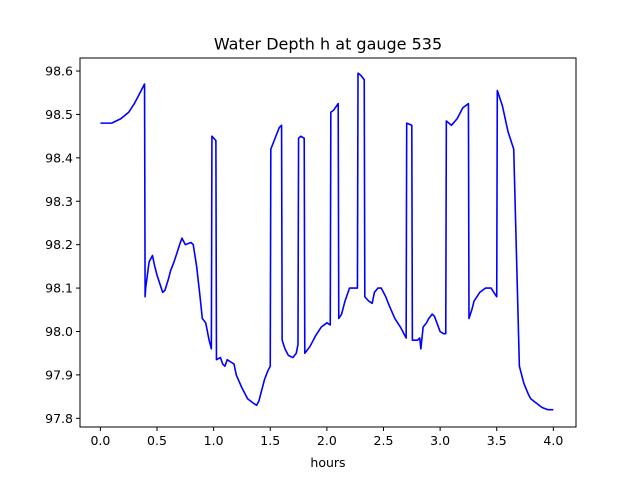 This screenshot has height=480, width=640. Describe the element at coordinates (157, 440) in the screenshot. I see `x-tick-label: 0.5` at that location.